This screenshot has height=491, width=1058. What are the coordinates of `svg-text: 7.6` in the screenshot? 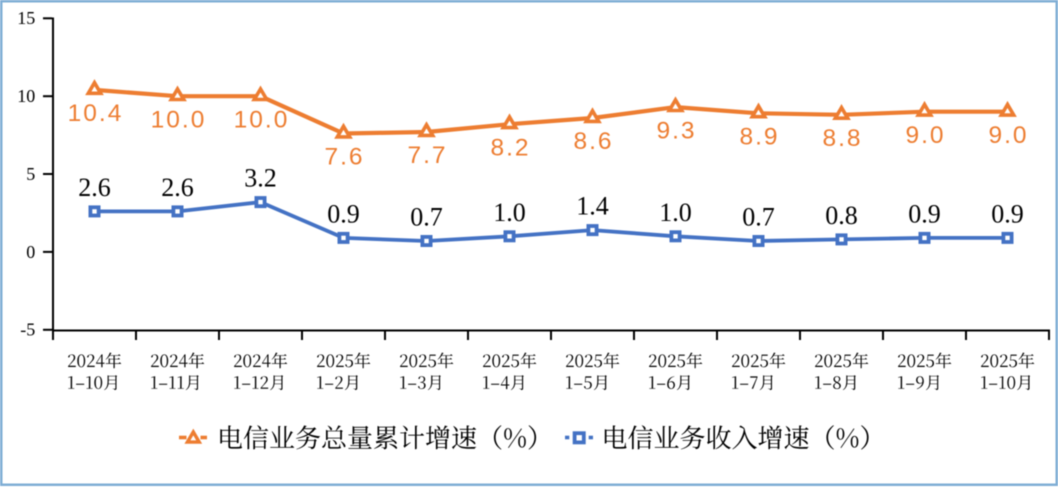 It's located at (344, 157).